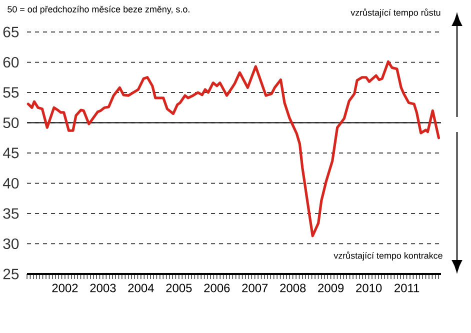 Image resolution: width=471 pixels, height=333 pixels. I want to click on x-tick-label: 2004, so click(141, 288).